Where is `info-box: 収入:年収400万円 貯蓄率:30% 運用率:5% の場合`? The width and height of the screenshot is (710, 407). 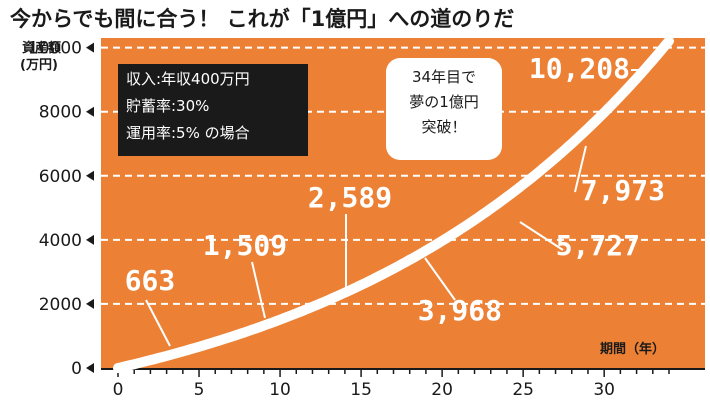 info-box: 収入:年収400万円 貯蓄率:30% 運用率:5% の場合 is located at coordinates (213, 110).